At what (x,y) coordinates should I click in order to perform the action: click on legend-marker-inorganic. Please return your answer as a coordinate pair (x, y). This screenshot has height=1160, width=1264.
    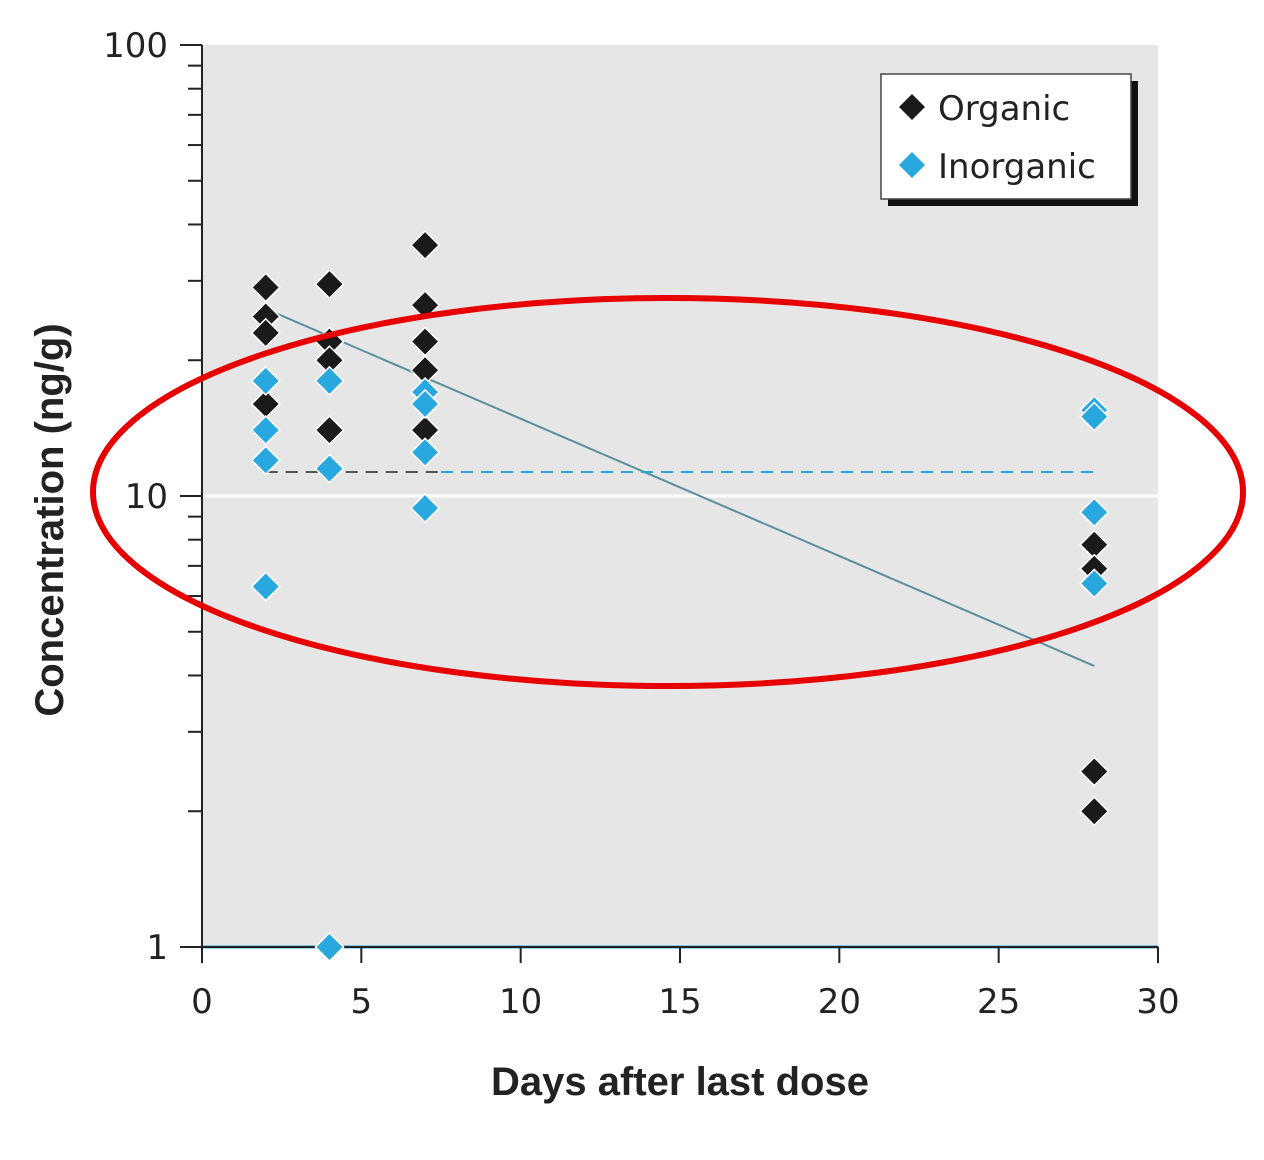
    Looking at the image, I should click on (912, 165).